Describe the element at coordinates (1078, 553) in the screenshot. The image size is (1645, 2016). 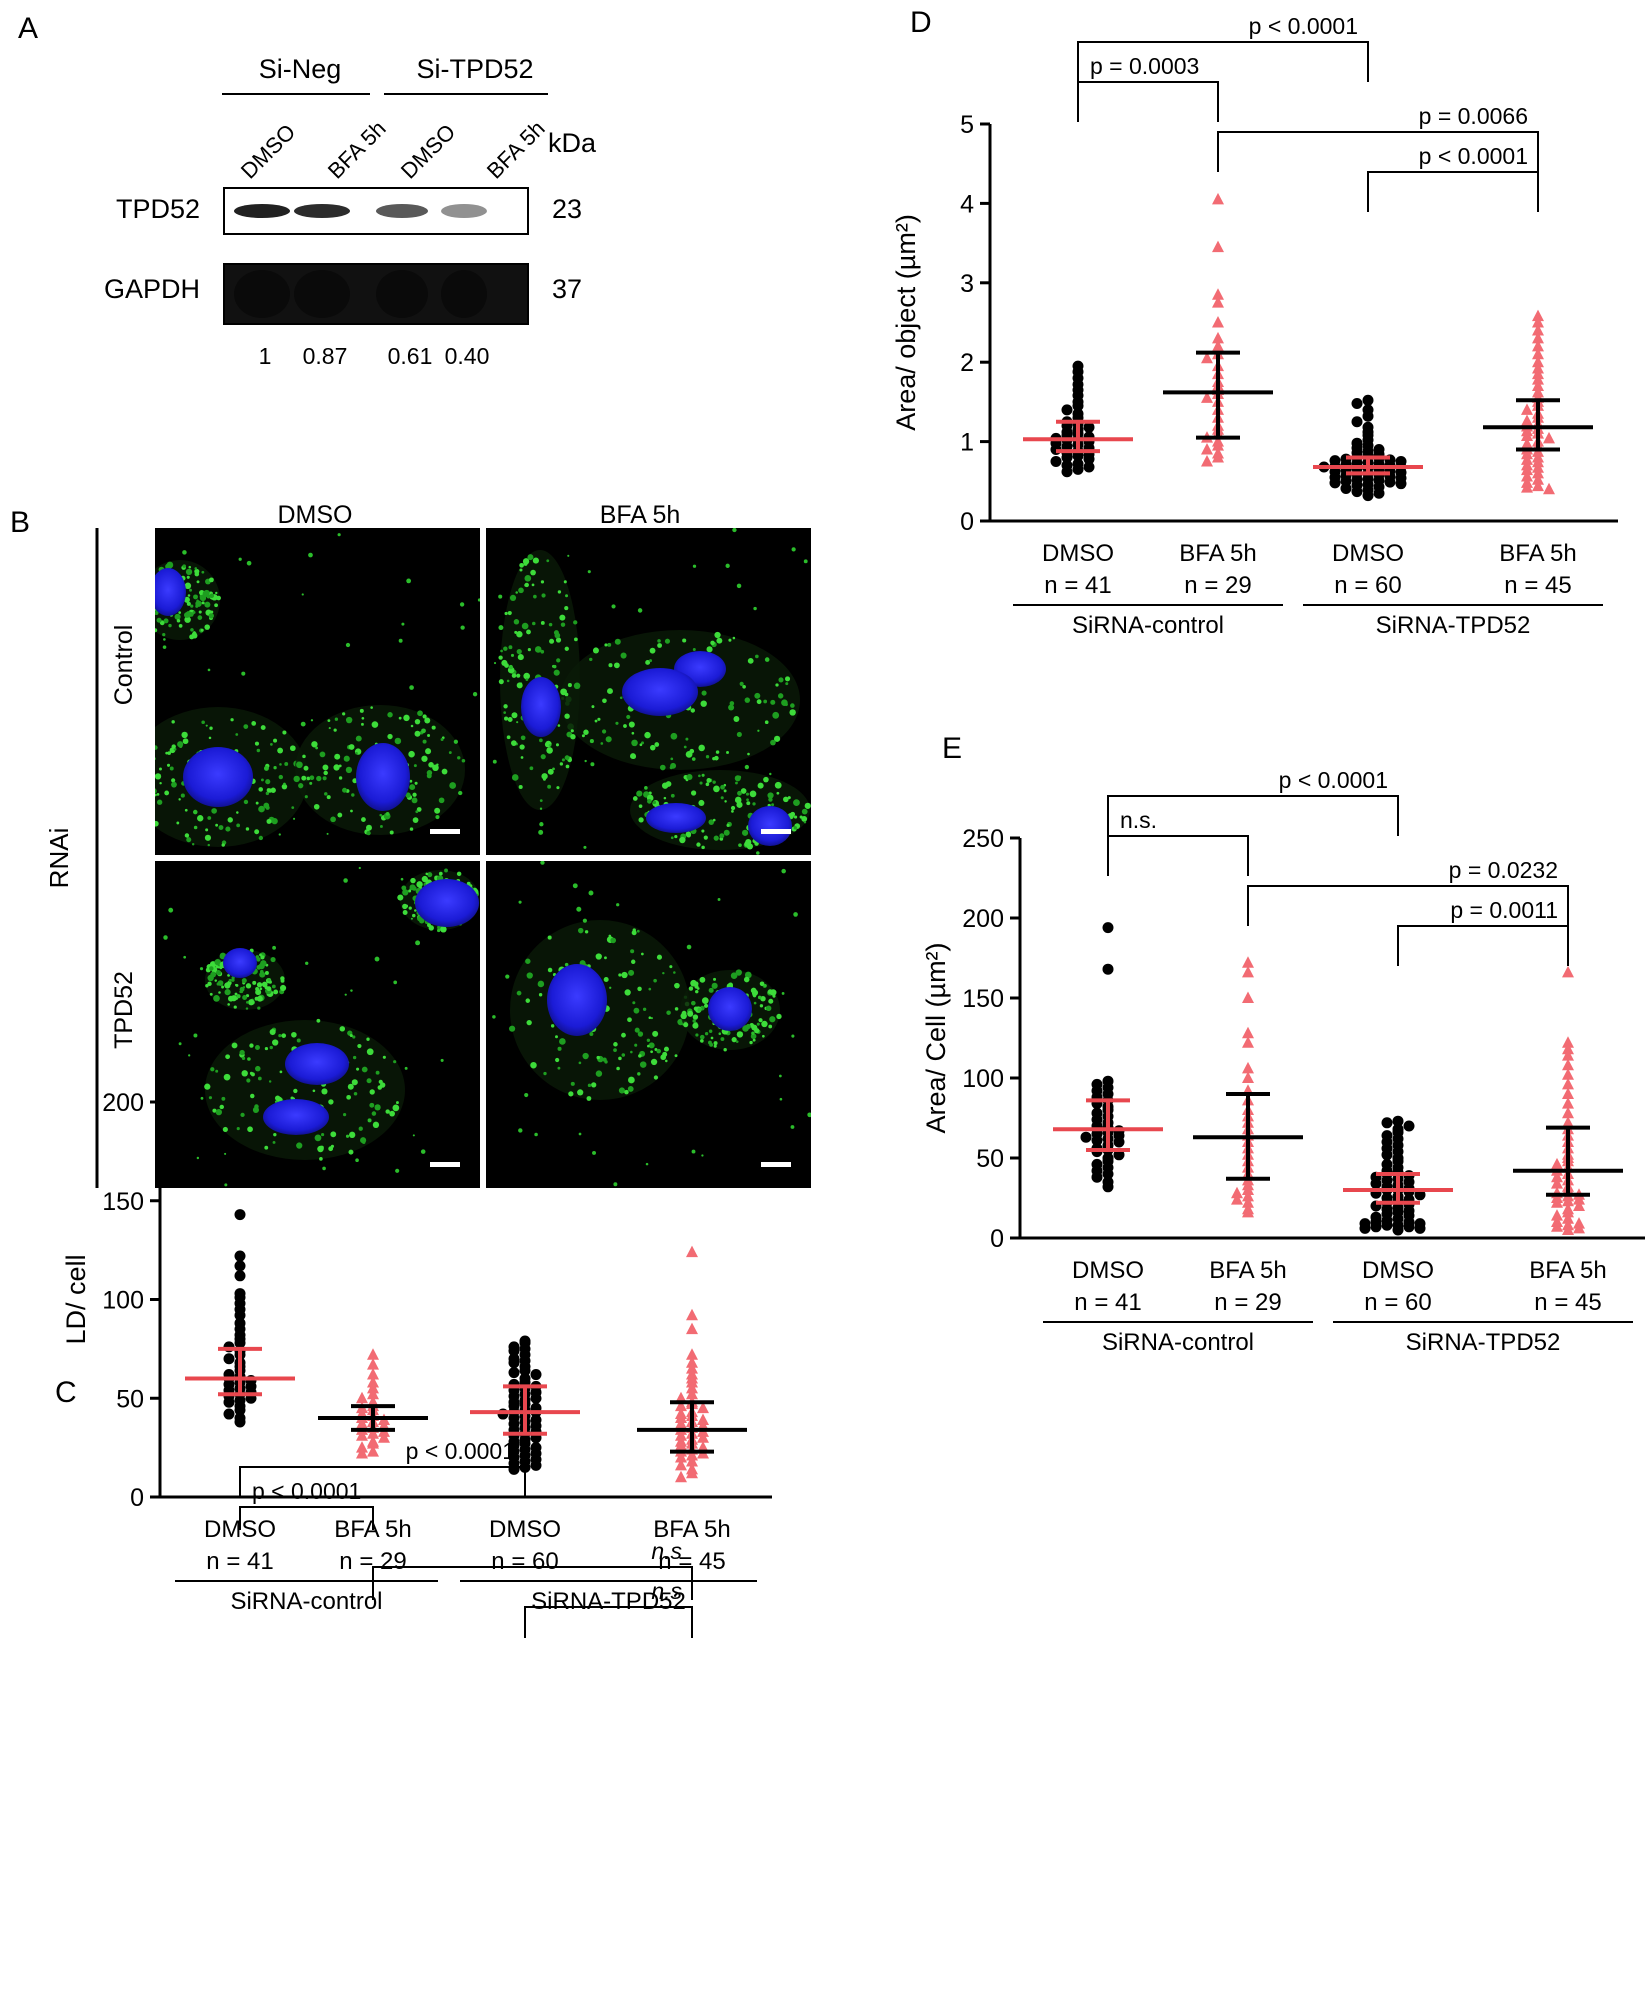
I see `x-category-label: DMSO` at that location.